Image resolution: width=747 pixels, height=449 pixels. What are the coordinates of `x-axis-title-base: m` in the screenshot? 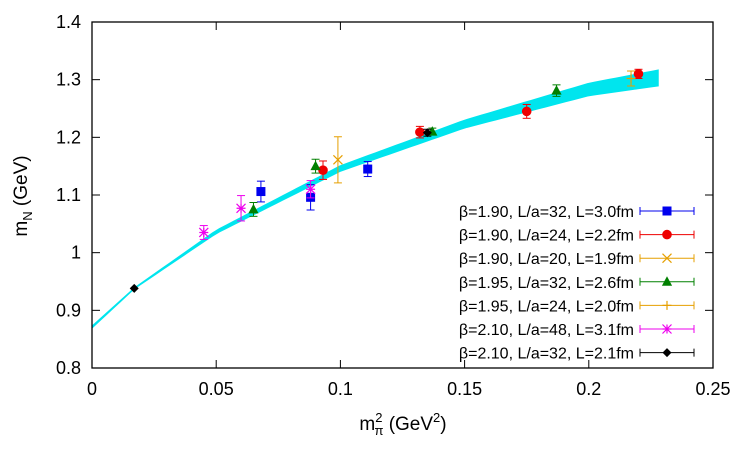 It's located at (367, 424).